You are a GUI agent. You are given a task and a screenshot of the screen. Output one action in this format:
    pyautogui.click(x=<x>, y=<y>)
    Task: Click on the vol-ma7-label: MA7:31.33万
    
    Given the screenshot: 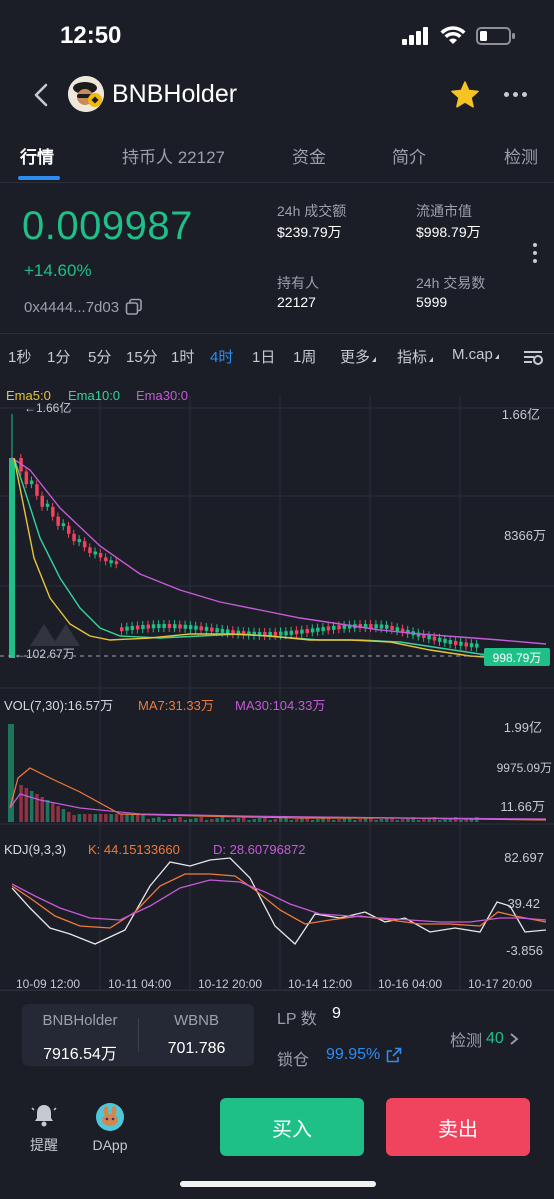 What is the action you would take?
    pyautogui.click(x=176, y=705)
    